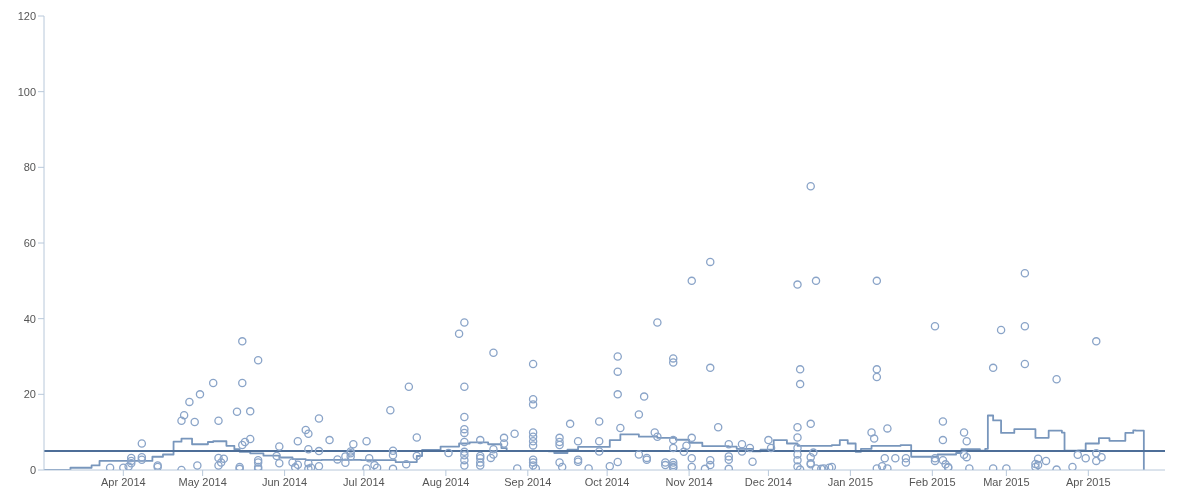  What do you see at coordinates (26, 91) in the screenshot?
I see `y-tick-label: 100` at bounding box center [26, 91].